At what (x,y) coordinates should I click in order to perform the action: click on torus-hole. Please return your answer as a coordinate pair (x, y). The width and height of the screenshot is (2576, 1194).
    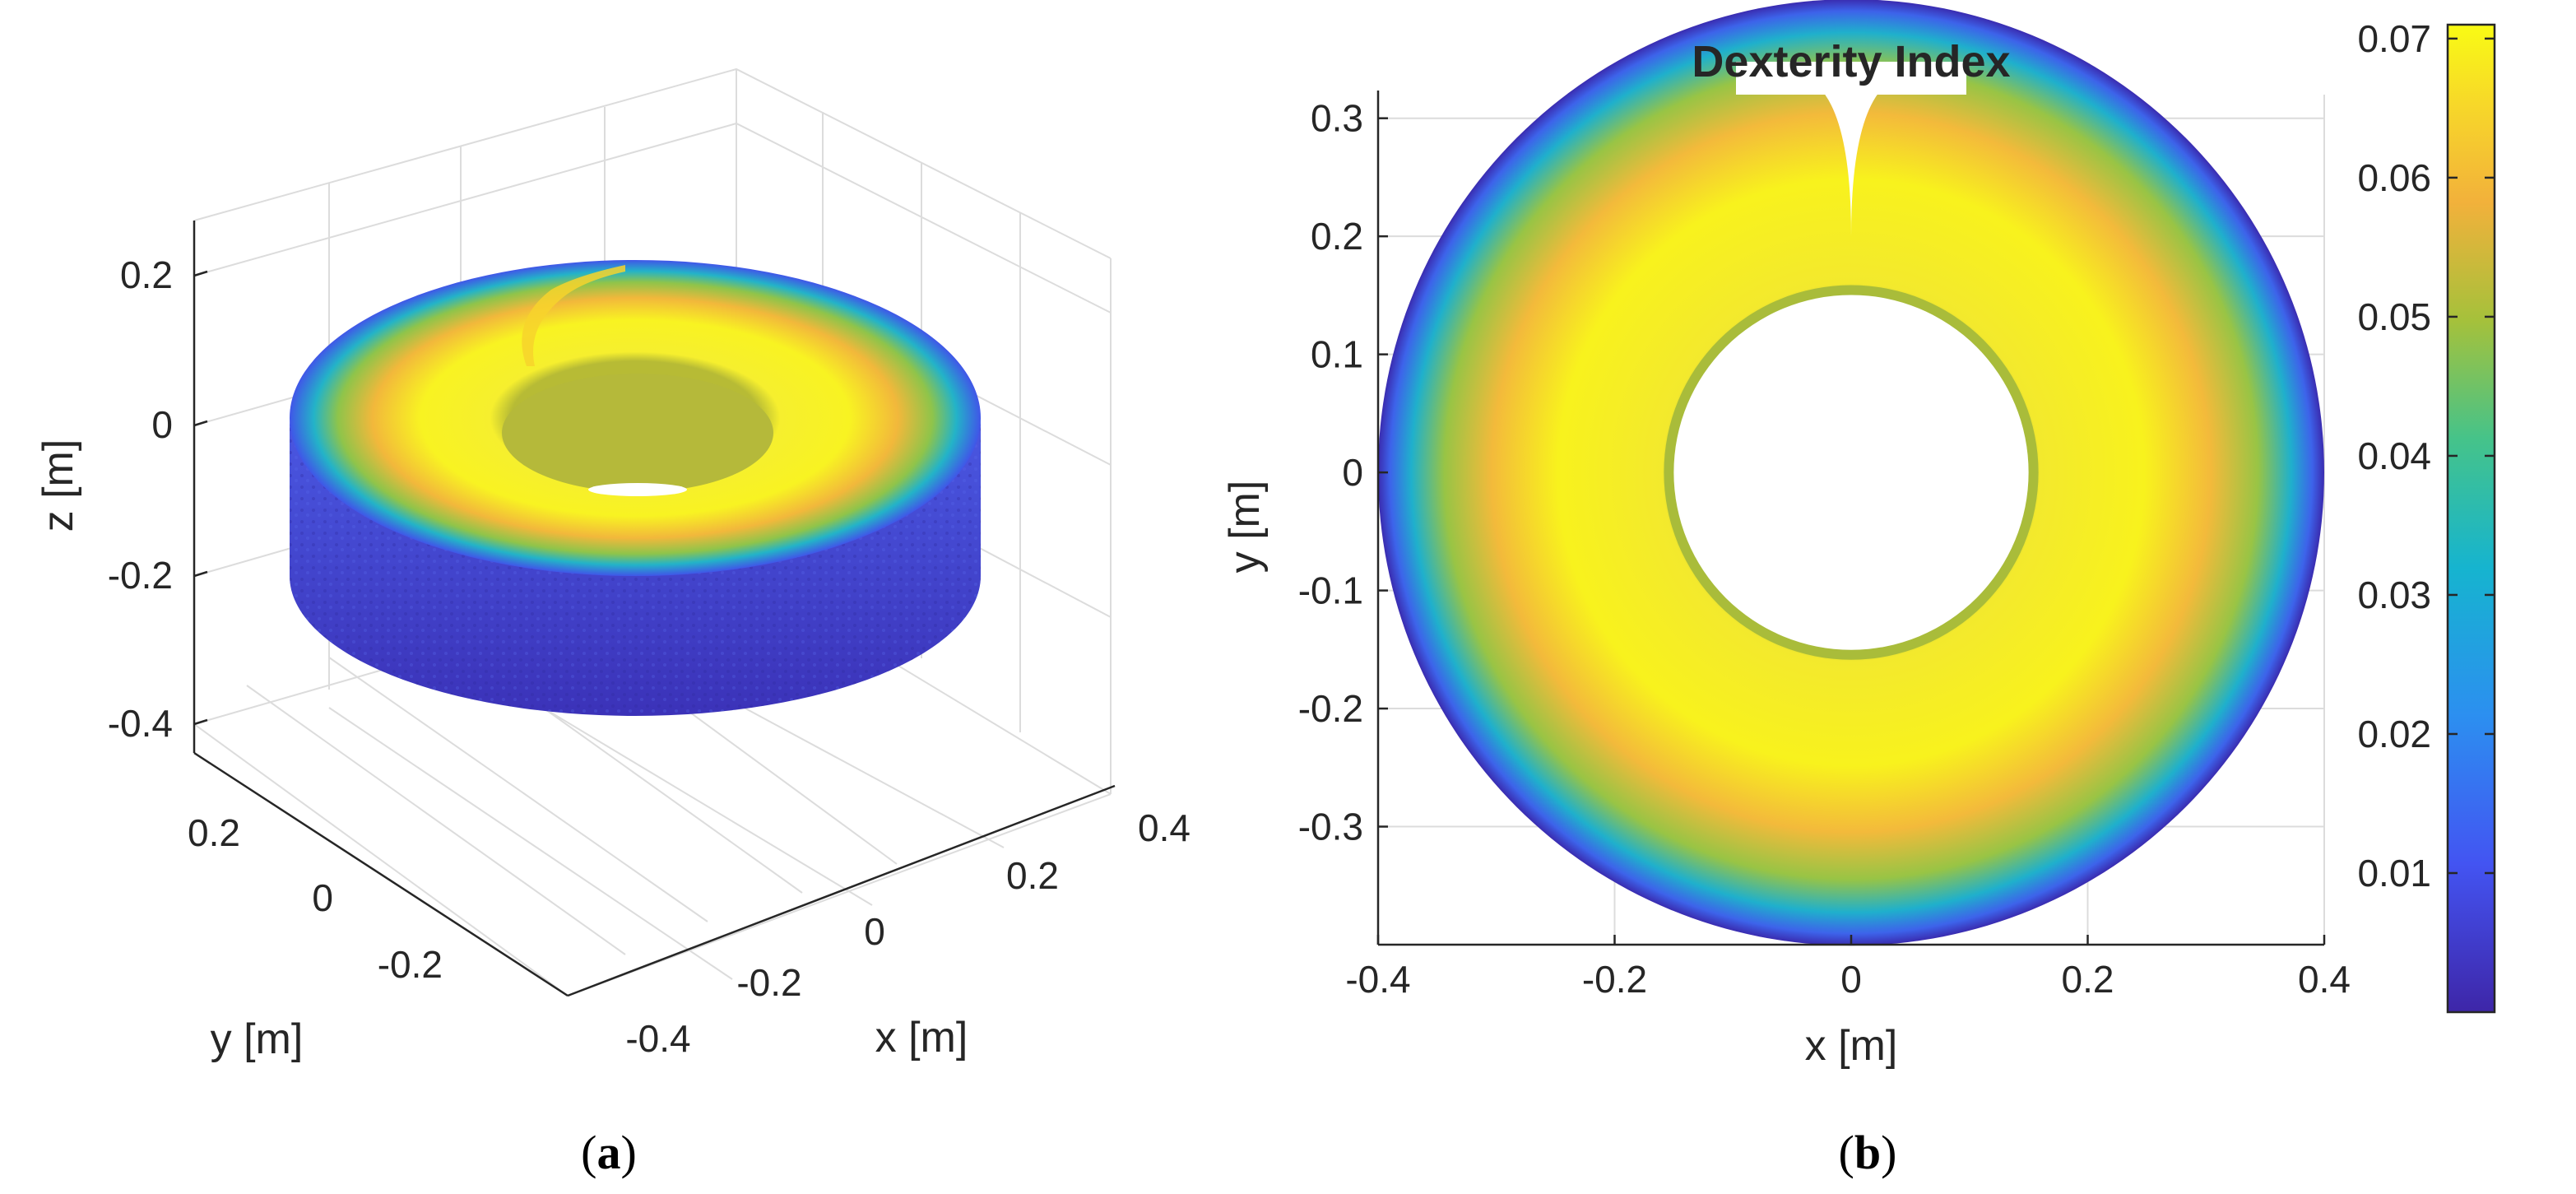
    Looking at the image, I should click on (637, 433).